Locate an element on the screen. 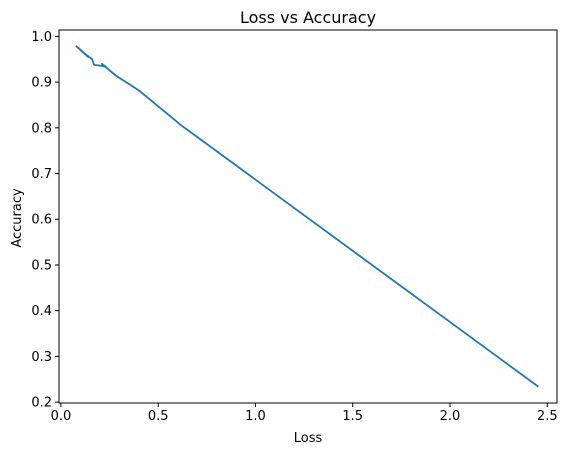 This screenshot has width=567, height=455. y-tick-label: 0.3 is located at coordinates (41, 357).